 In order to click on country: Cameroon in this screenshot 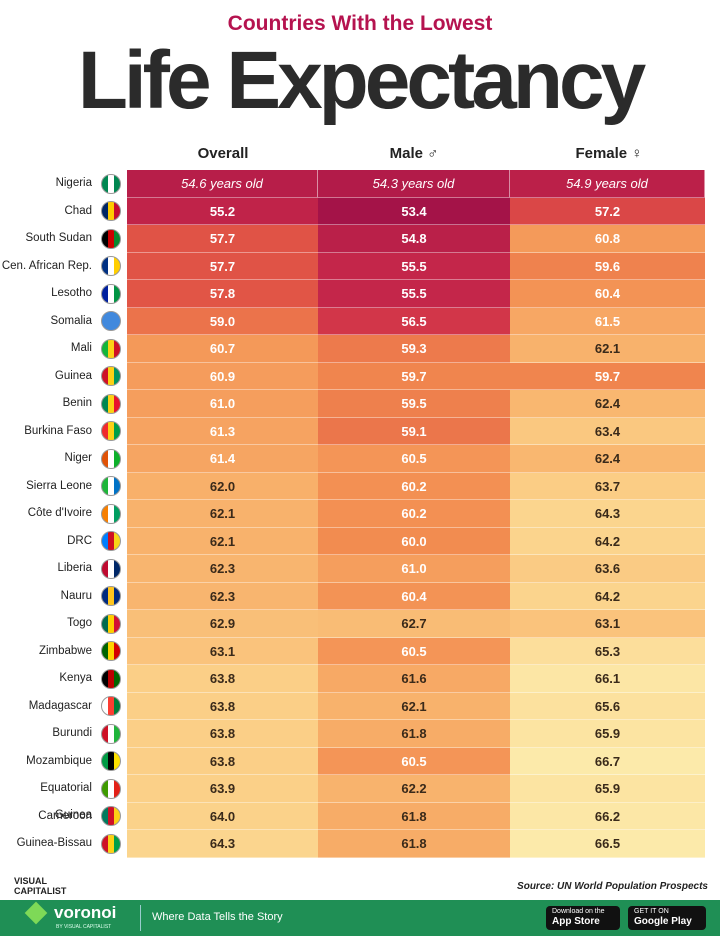, I will do `click(65, 815)`.